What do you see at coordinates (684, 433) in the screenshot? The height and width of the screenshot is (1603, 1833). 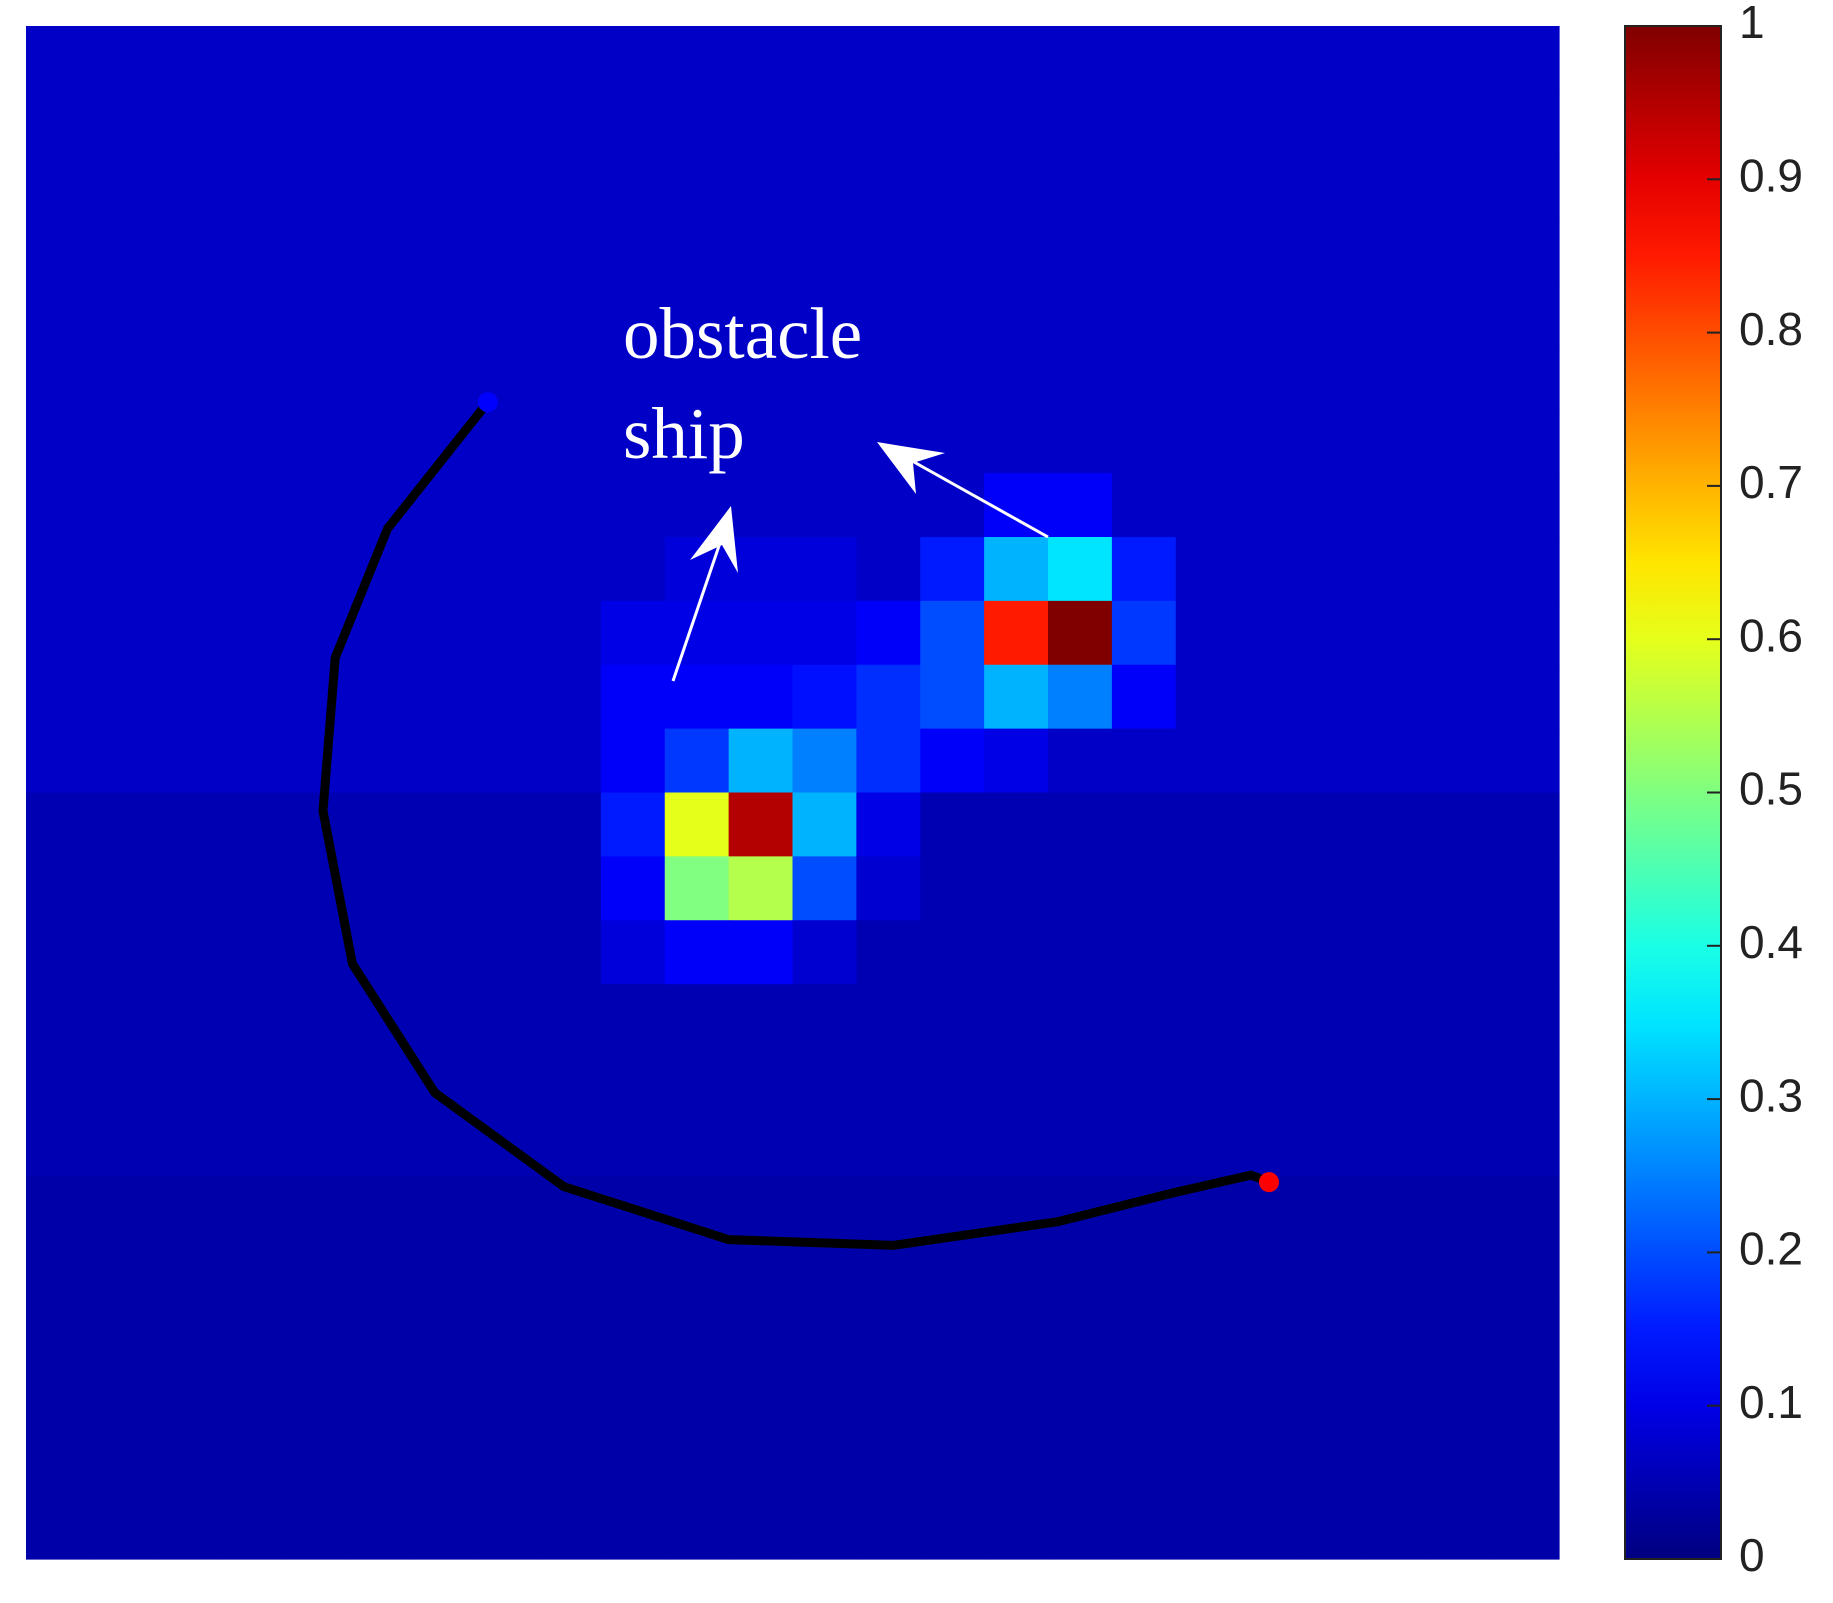 I see `annotation: ship` at bounding box center [684, 433].